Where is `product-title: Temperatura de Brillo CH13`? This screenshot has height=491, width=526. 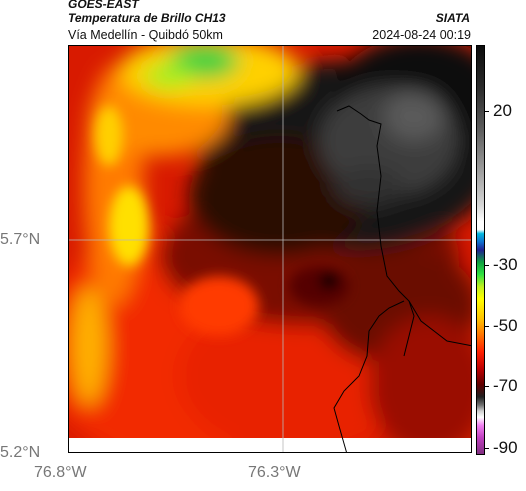
product-title: Temperatura de Brillo CH13 is located at coordinates (147, 18).